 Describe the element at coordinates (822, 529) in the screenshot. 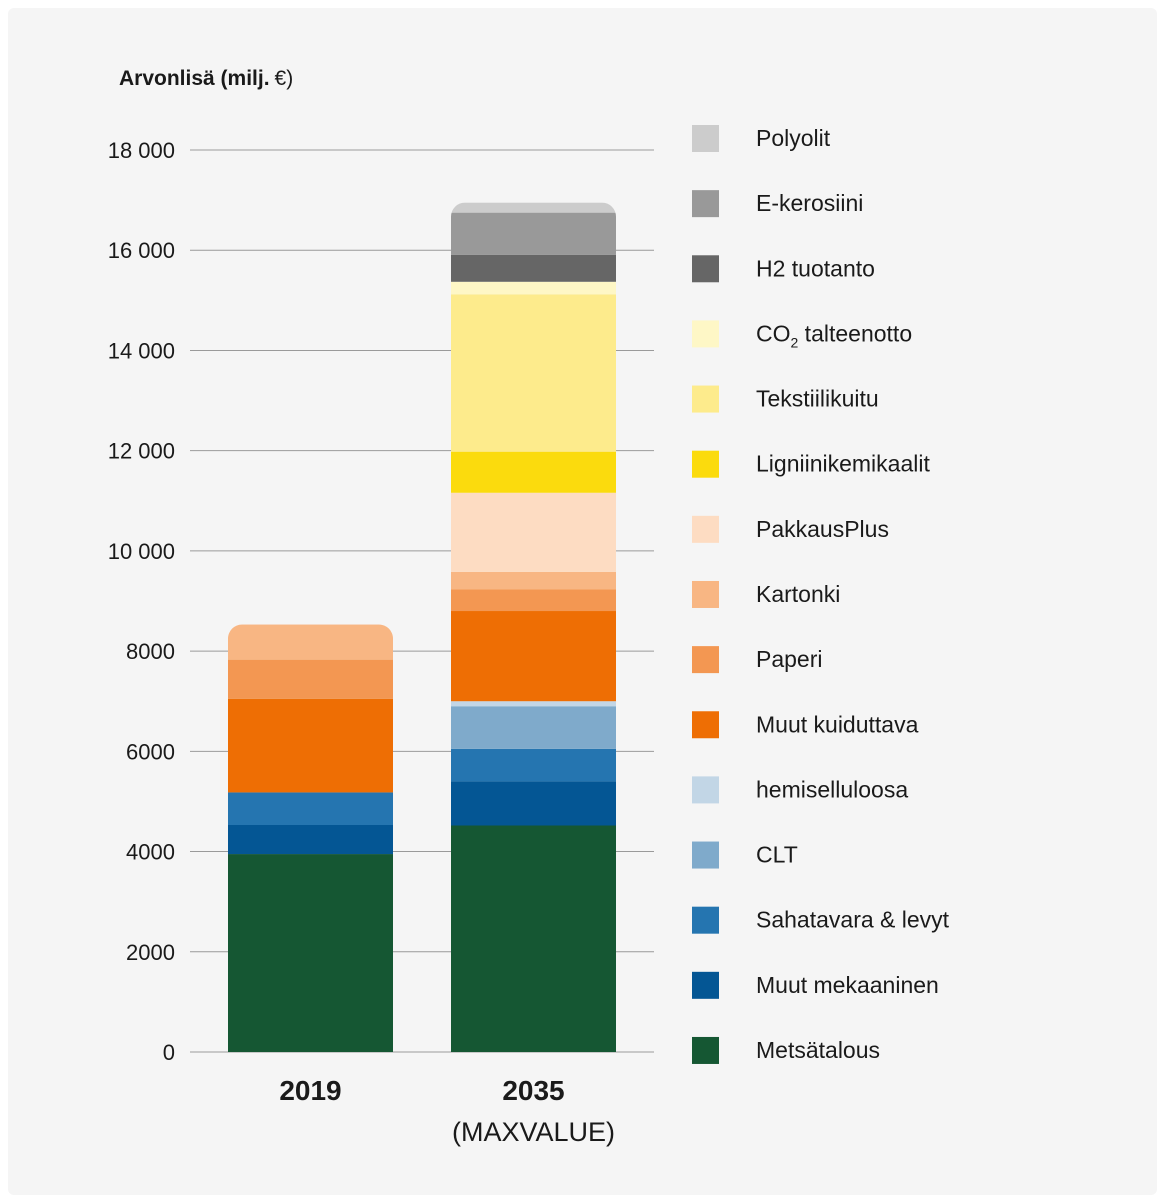

I see `legend-label: PakkausPlus` at that location.